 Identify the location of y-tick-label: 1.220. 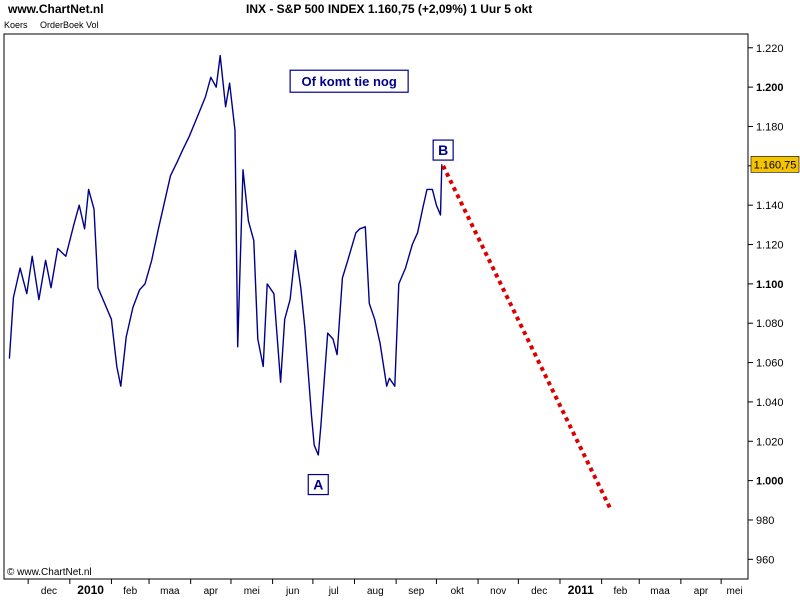
(770, 49).